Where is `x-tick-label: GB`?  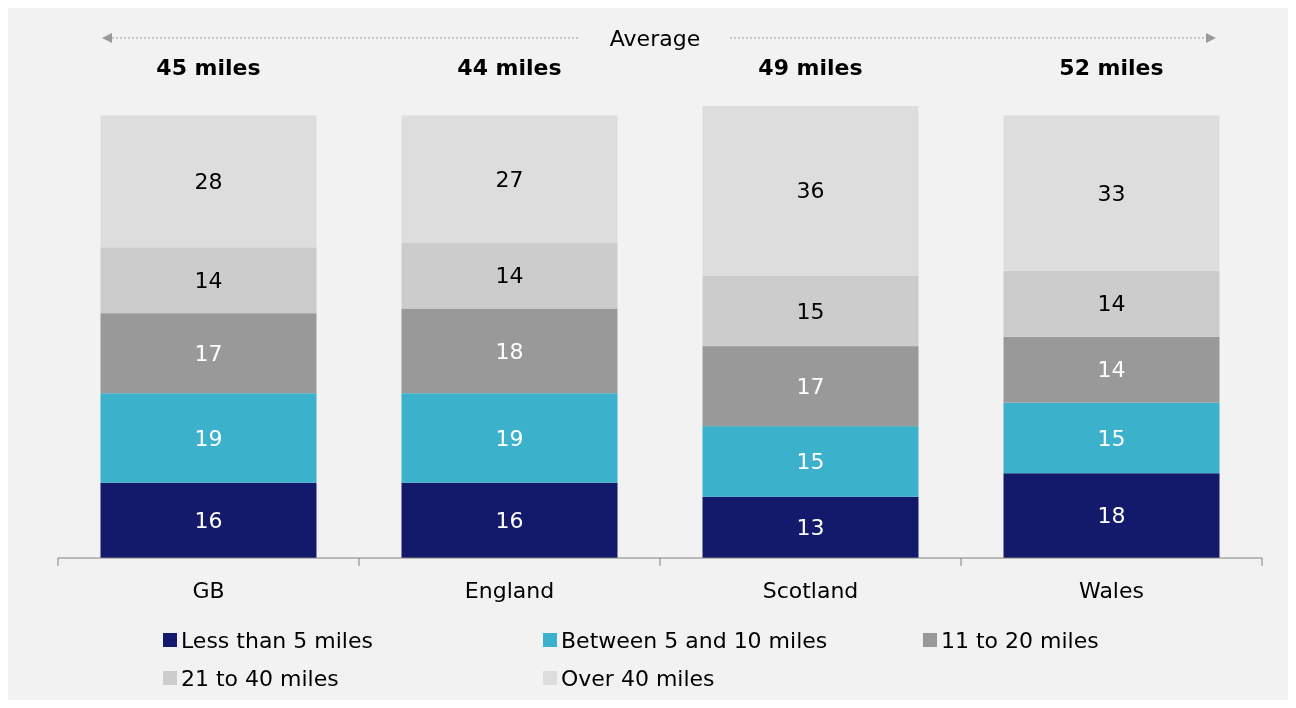
x-tick-label: GB is located at coordinates (208, 590).